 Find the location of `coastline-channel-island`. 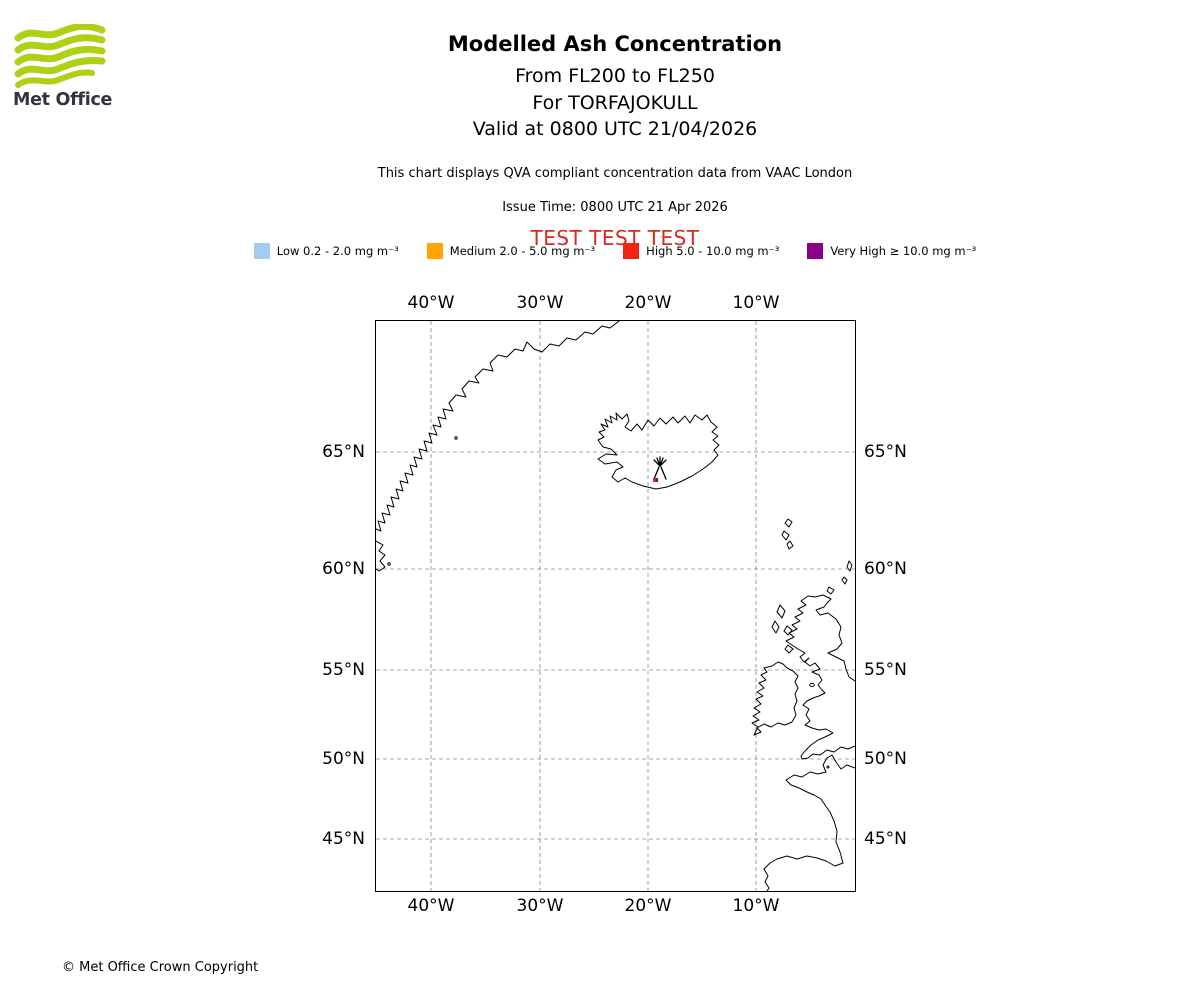

coastline-channel-island is located at coordinates (828, 767).